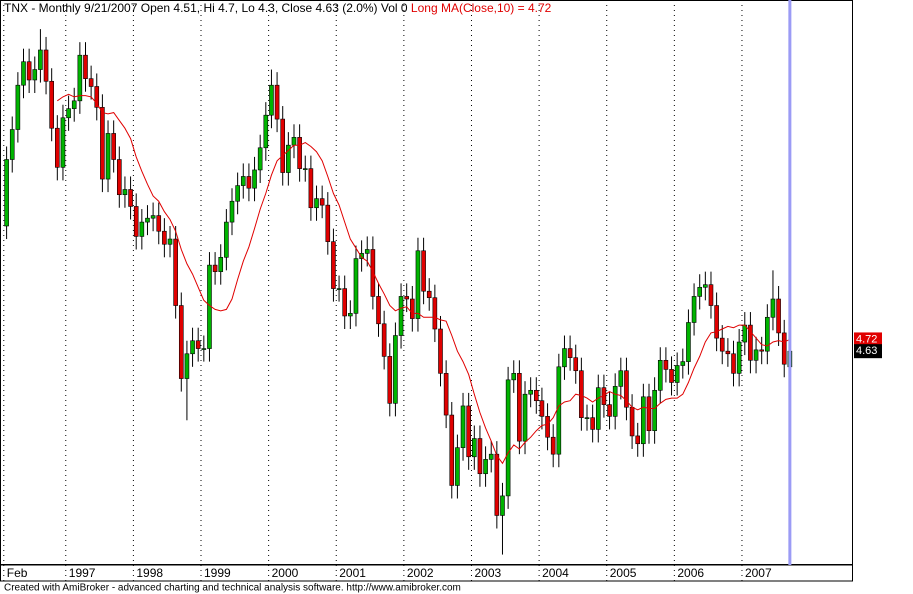  I want to click on x-tick-label: 1998, so click(149, 573).